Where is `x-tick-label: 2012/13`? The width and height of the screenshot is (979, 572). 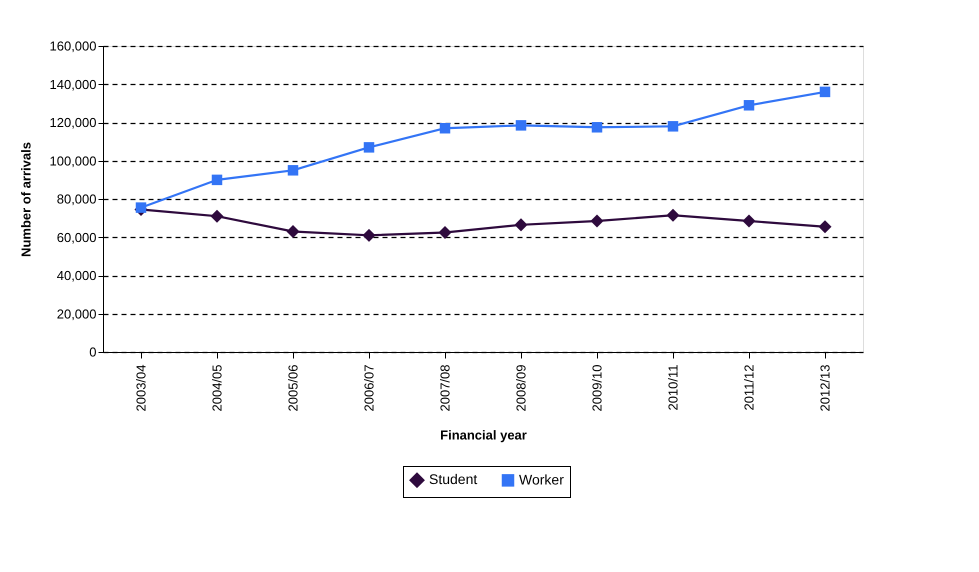 x-tick-label: 2012/13 is located at coordinates (825, 388).